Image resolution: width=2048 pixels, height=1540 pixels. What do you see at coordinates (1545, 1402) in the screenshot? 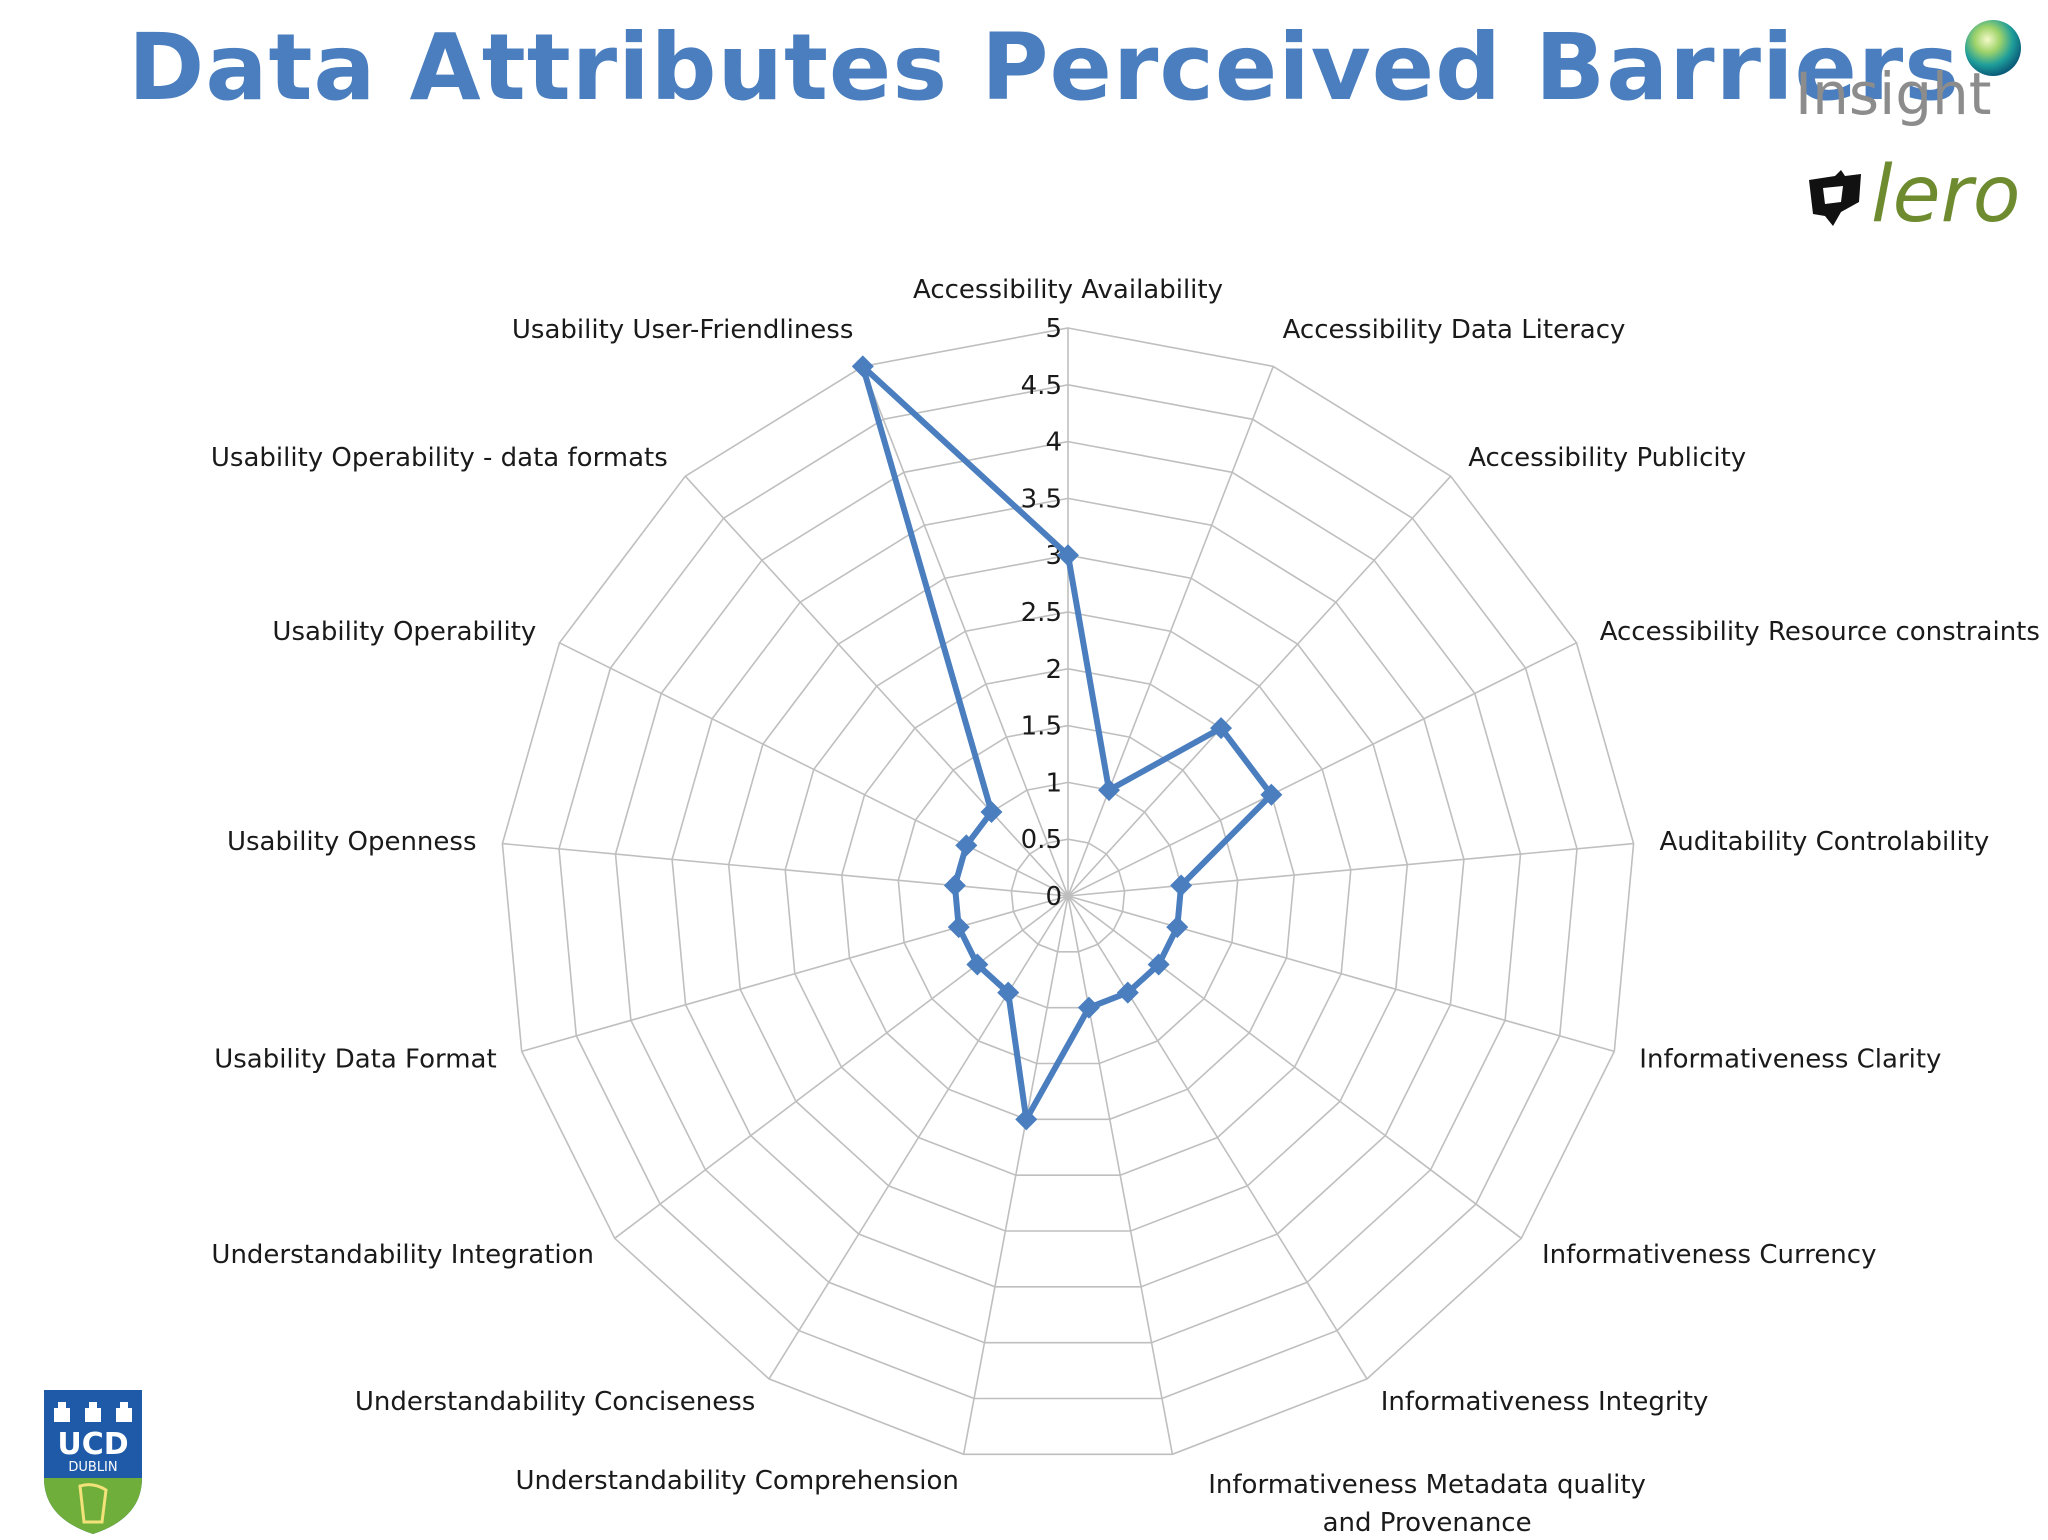
I see `category-label: Informativeness Integrity` at bounding box center [1545, 1402].